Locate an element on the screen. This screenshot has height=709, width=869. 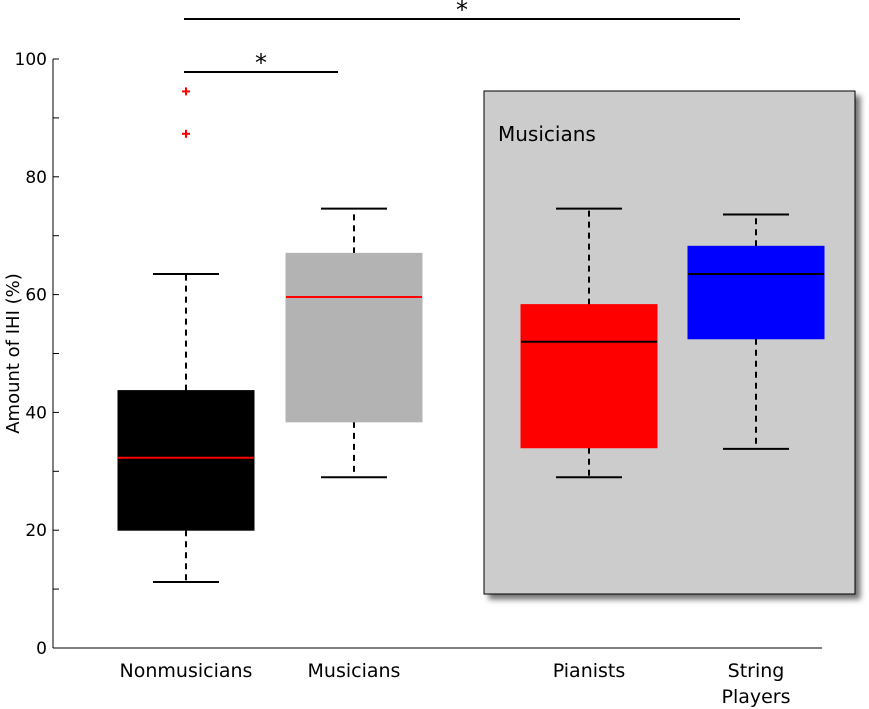
y-tick-label: 0 is located at coordinates (41, 649).